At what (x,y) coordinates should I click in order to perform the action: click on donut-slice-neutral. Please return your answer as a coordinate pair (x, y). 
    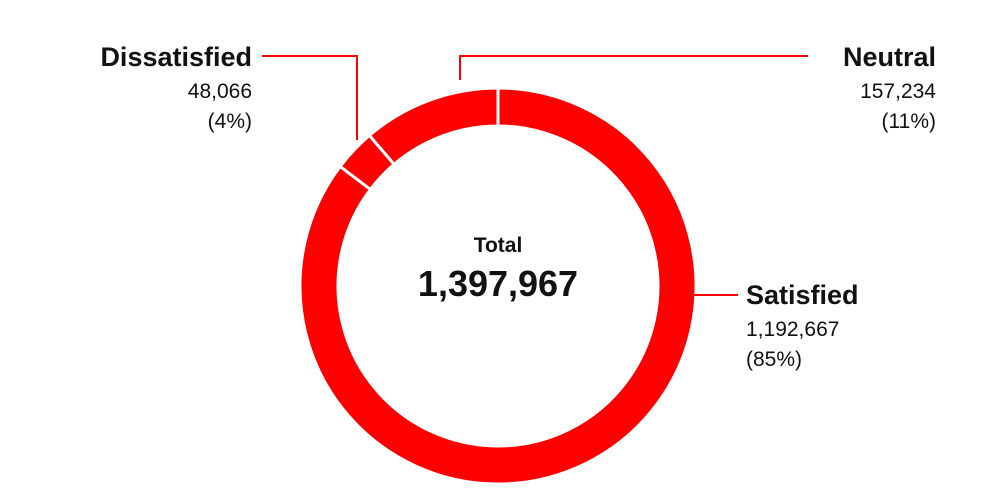
    Looking at the image, I should click on (433, 126).